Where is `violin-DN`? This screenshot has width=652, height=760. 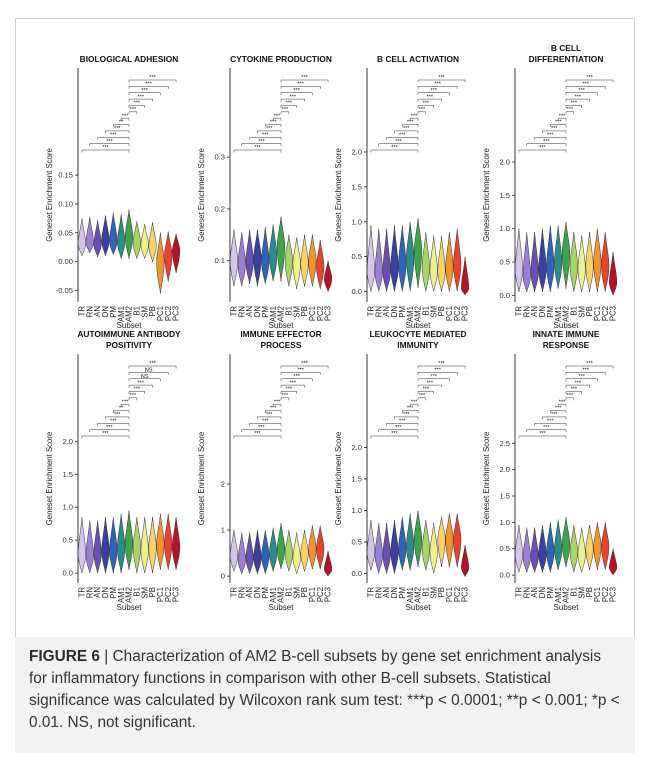
violin-DN is located at coordinates (394, 546).